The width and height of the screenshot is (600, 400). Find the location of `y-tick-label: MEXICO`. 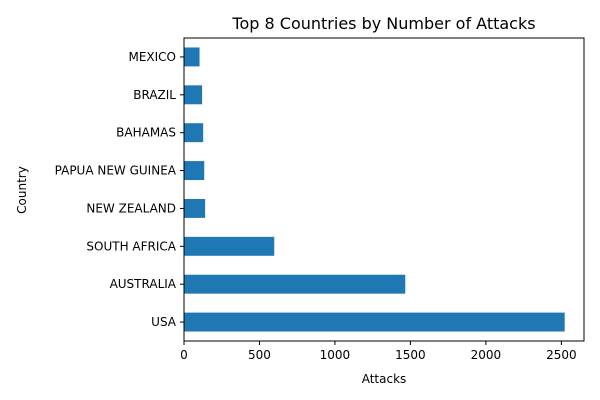

y-tick-label: MEXICO is located at coordinates (152, 57).